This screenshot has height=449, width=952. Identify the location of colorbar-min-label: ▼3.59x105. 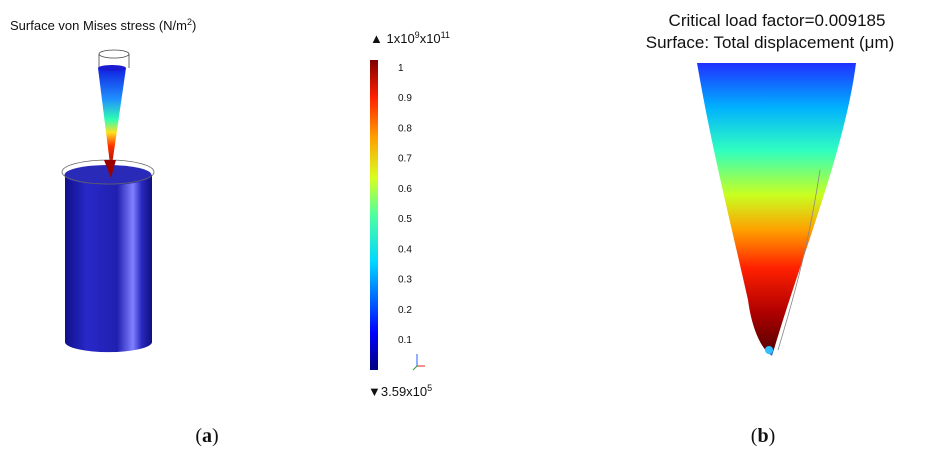
(400, 391).